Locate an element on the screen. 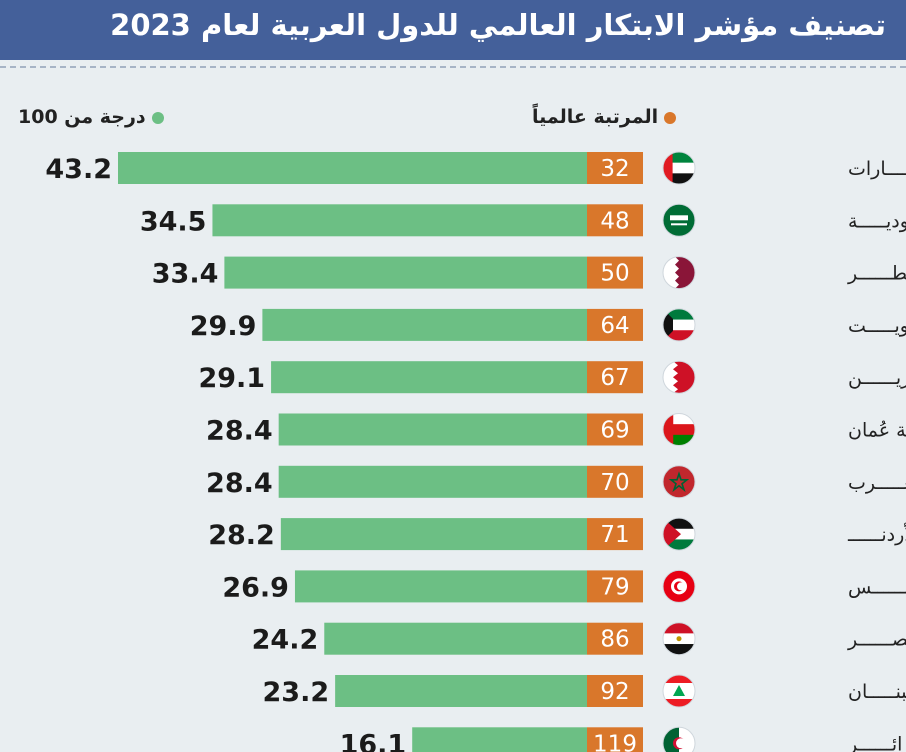 This screenshot has width=906, height=752. chart-row: 23.2 92 لبنـــــان is located at coordinates (584, 691).